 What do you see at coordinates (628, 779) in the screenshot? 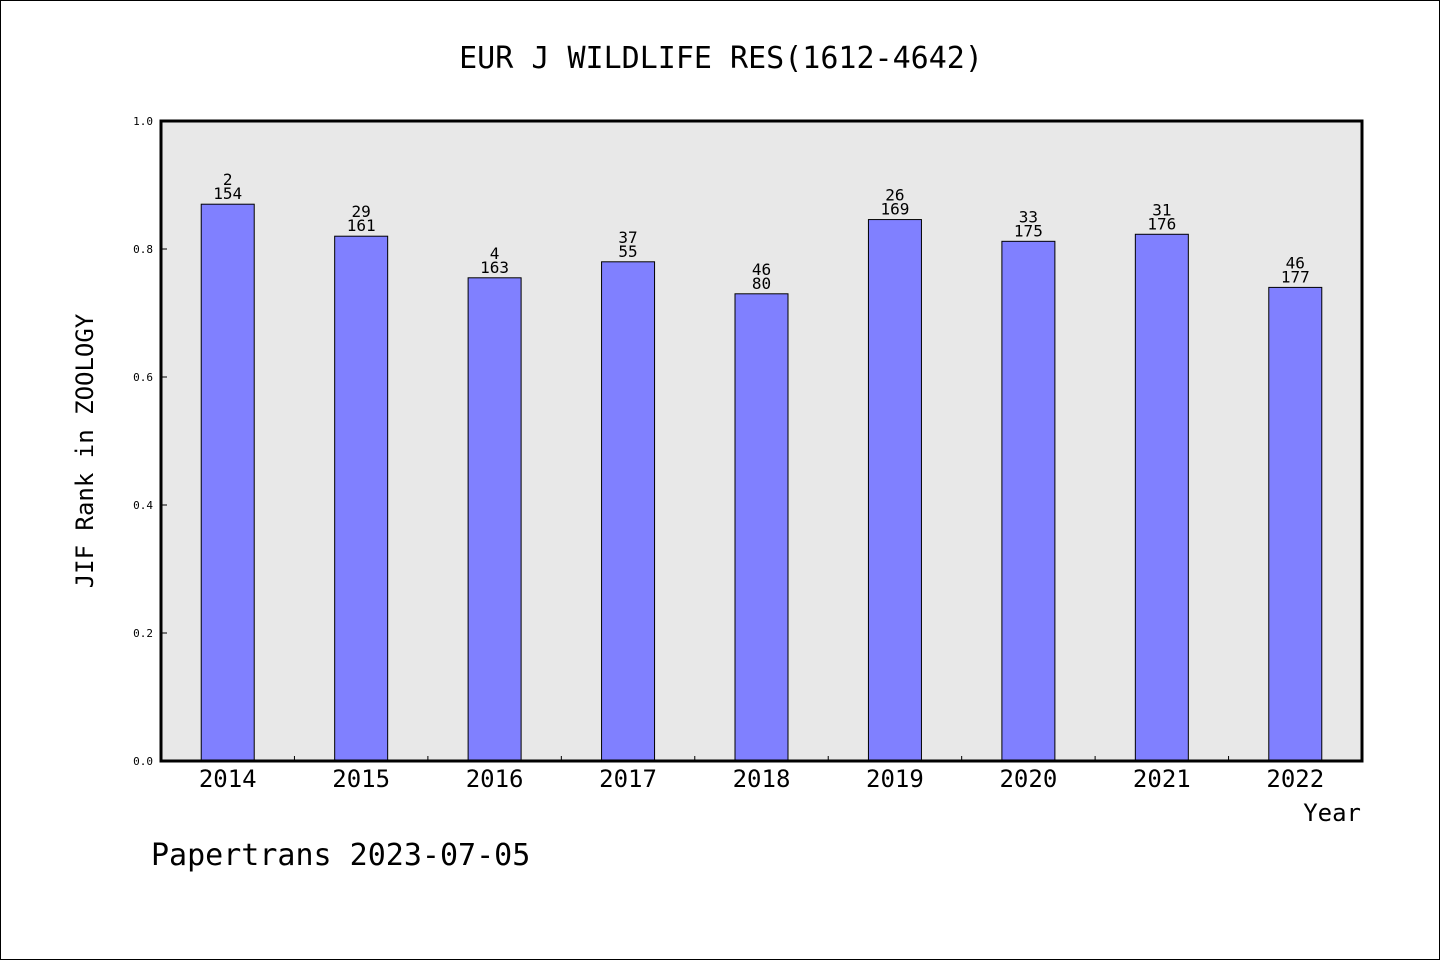
I see `x-tick-label-2017: 2017` at bounding box center [628, 779].